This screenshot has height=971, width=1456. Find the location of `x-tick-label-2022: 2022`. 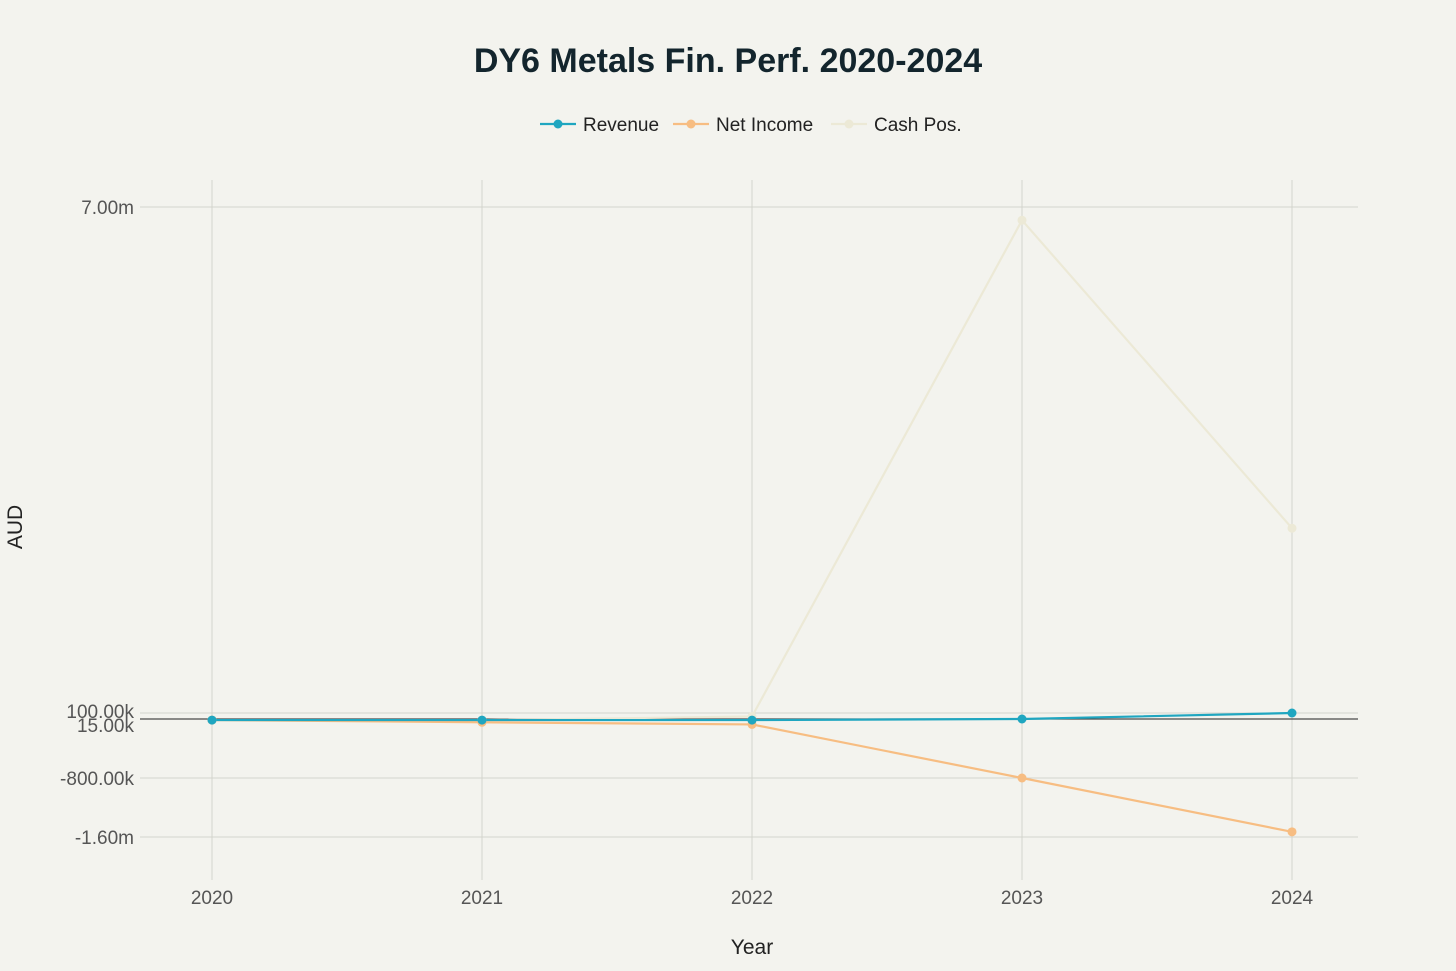

x-tick-label-2022: 2022 is located at coordinates (752, 898).